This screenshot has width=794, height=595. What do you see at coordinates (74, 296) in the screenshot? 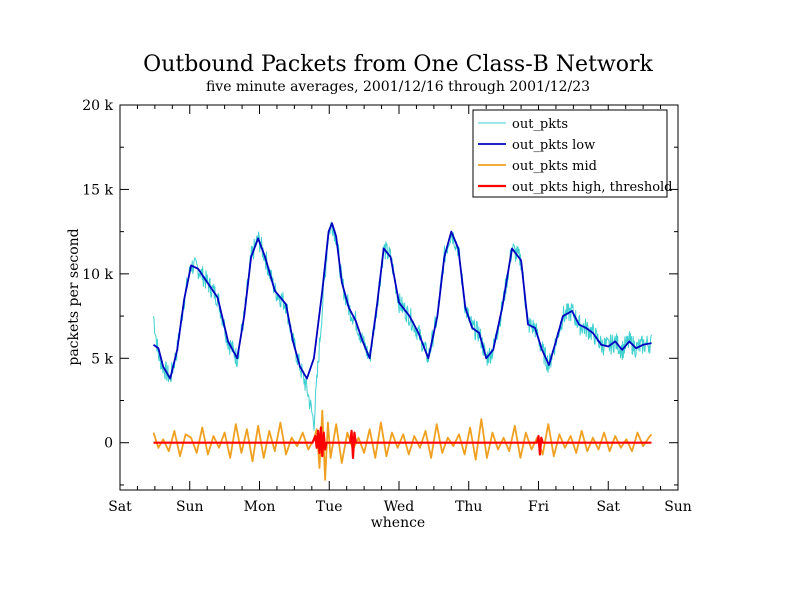
I see `y-axis-label: packets per second` at bounding box center [74, 296].